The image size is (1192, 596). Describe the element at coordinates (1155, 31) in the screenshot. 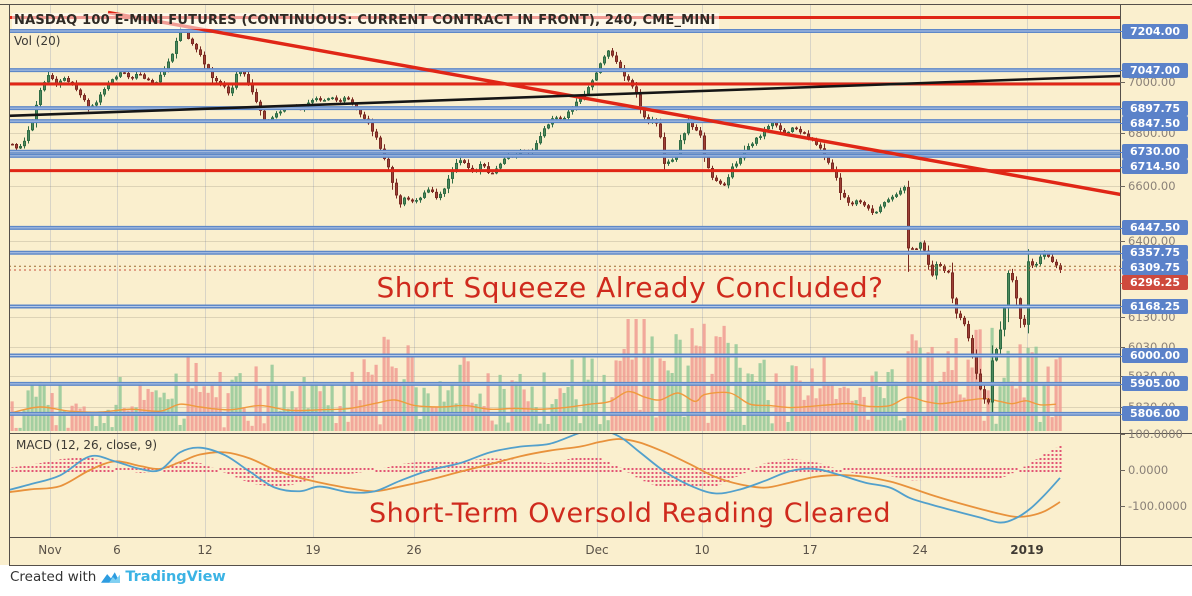

I see `price-level-badge: 7204.00` at that location.